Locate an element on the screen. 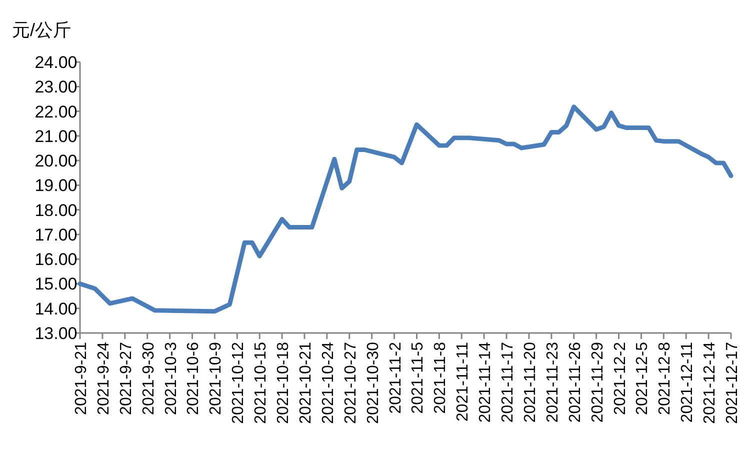 The height and width of the screenshot is (450, 750). x-tick-label: 2021-11-29 is located at coordinates (597, 382).